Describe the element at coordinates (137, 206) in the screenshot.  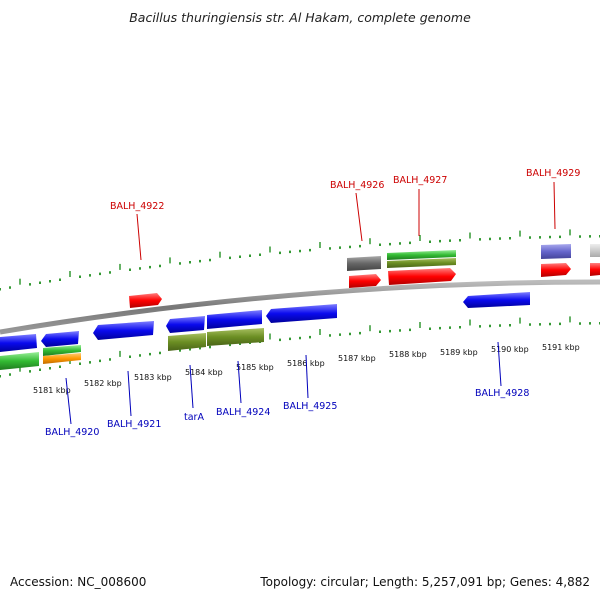
I see `gene-label: BALH_4922` at that location.